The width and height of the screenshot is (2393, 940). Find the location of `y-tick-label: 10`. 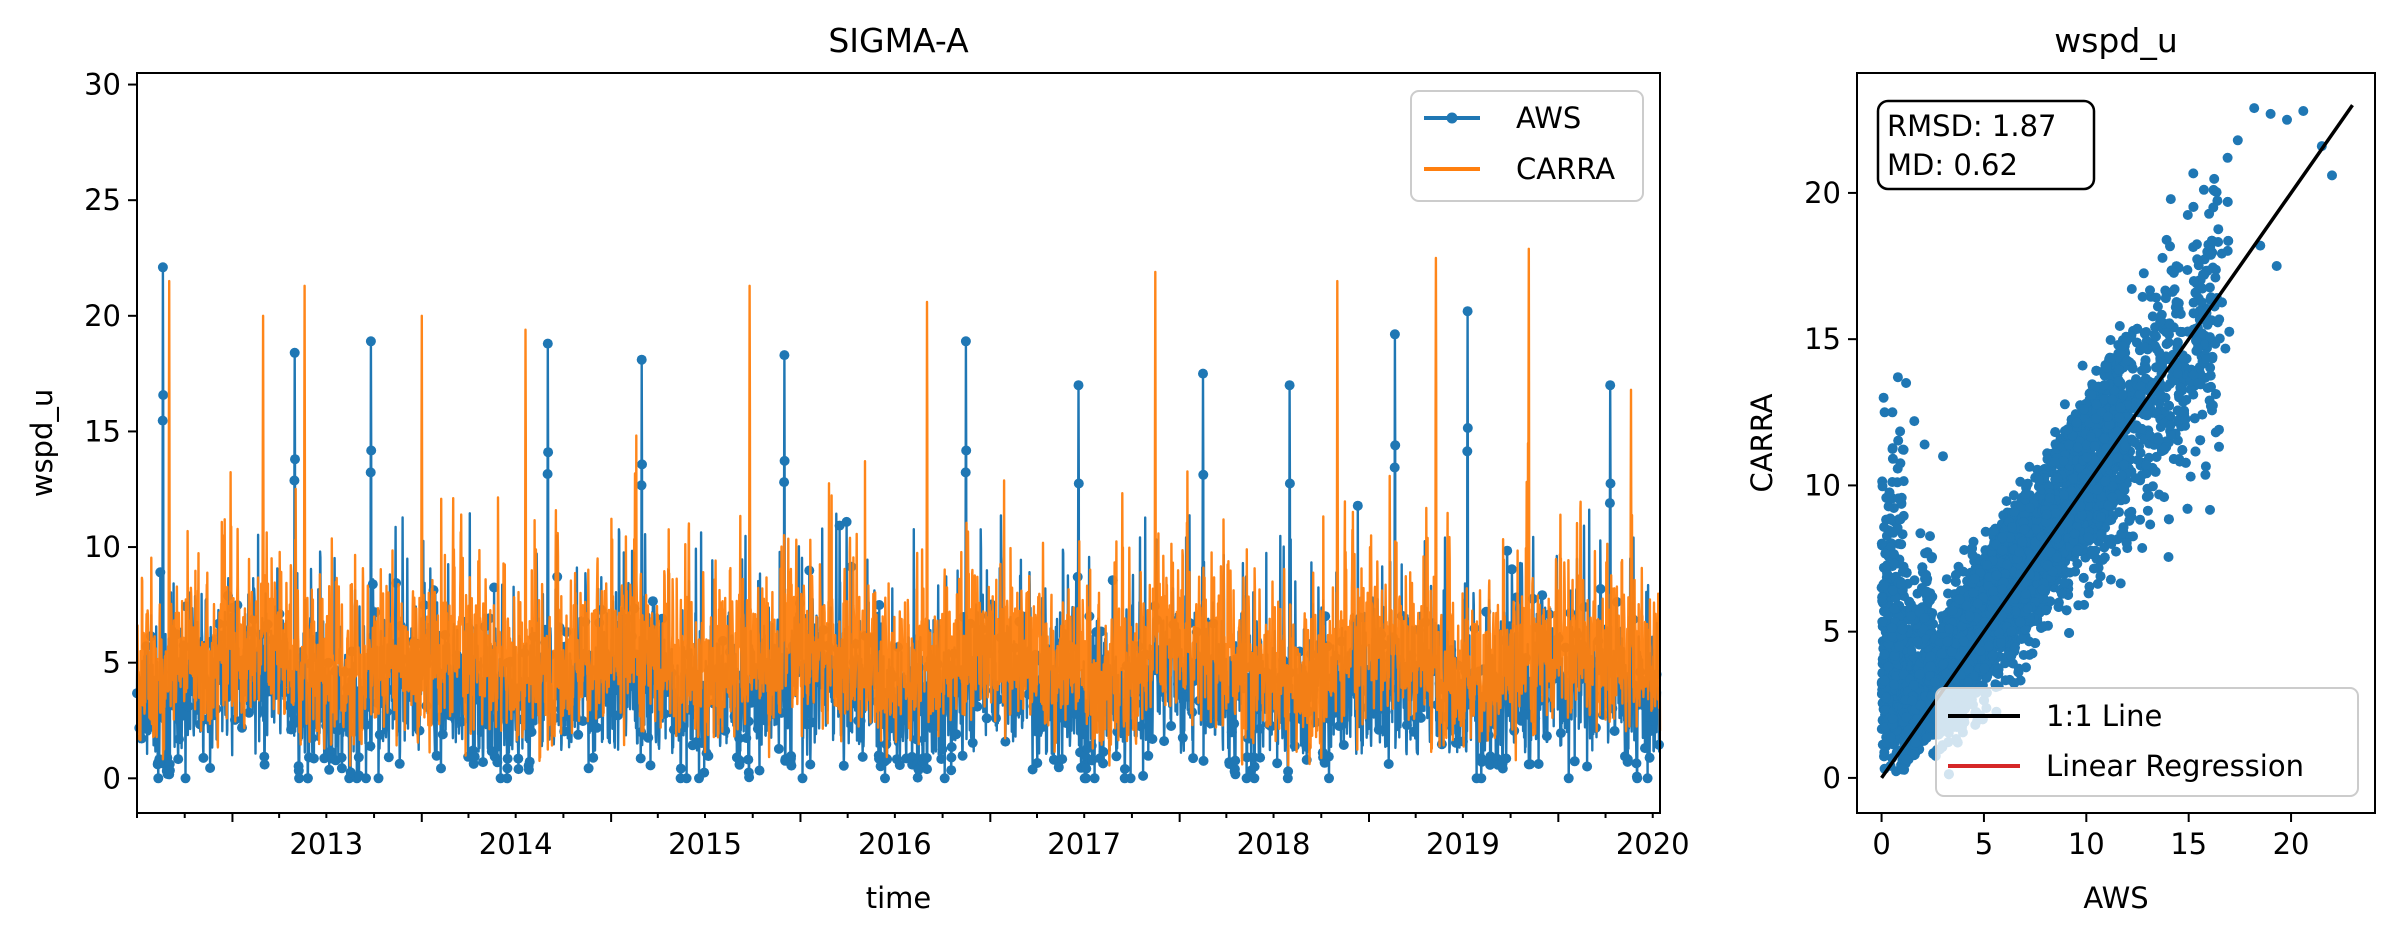

y-tick-label: 10 is located at coordinates (102, 547).